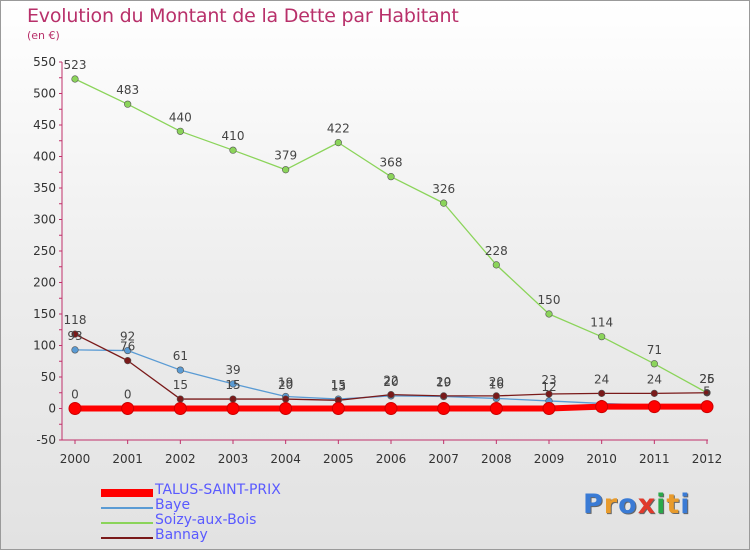  What do you see at coordinates (127, 337) in the screenshot?
I see `data-label-baye: 92` at bounding box center [127, 337].